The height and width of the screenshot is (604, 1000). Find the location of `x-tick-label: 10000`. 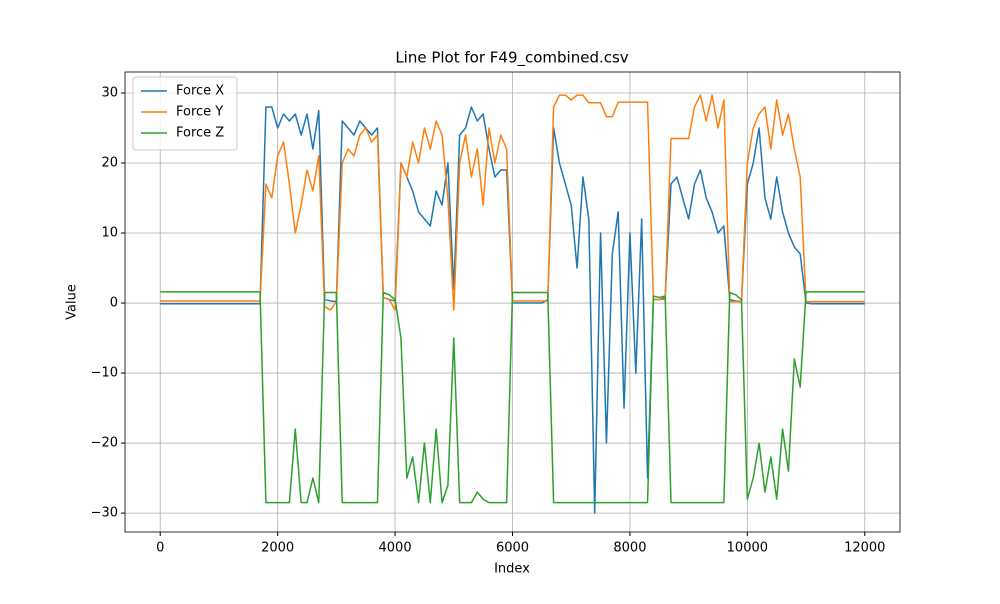

x-tick-label: 10000 is located at coordinates (747, 548).